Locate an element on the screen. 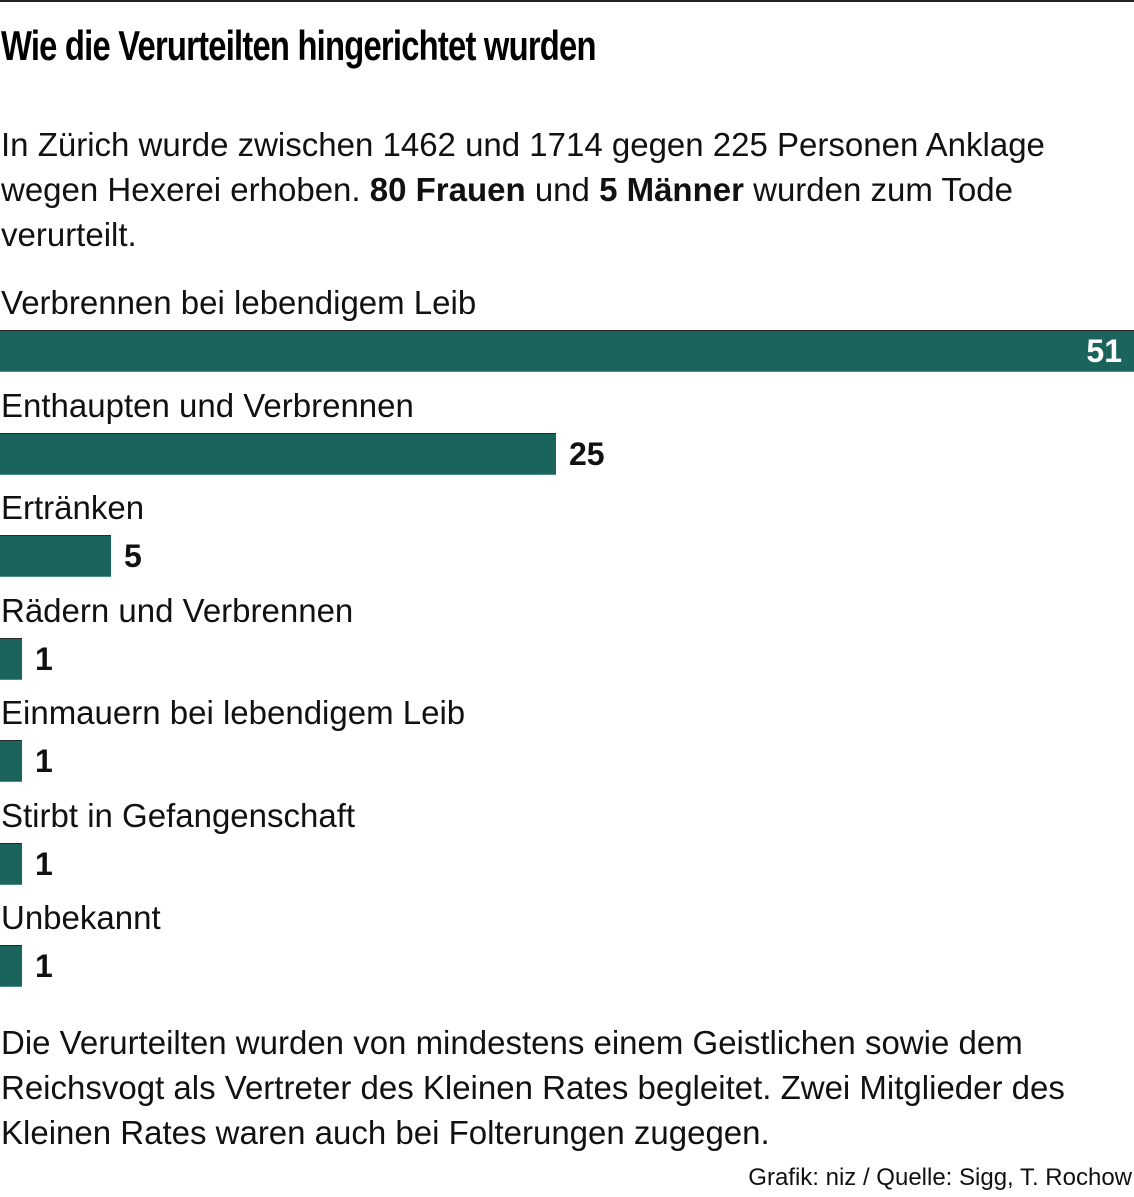 Image resolution: width=1134 pixels, height=1197 pixels. data-label: 5 is located at coordinates (133, 556).